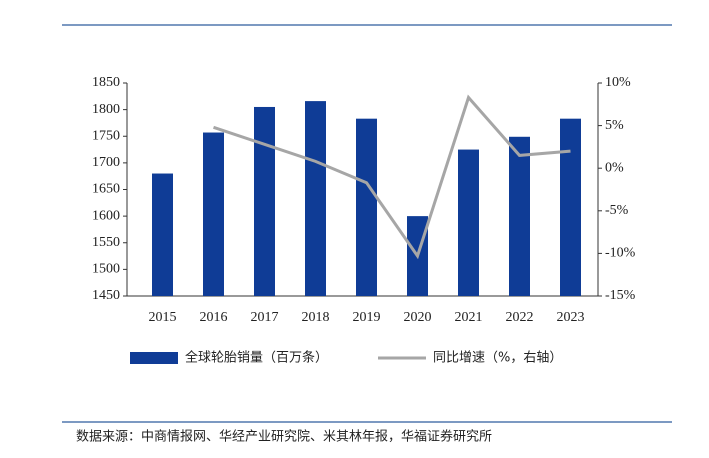  Describe the element at coordinates (106, 135) in the screenshot. I see `y-tick-label: 1750` at that location.